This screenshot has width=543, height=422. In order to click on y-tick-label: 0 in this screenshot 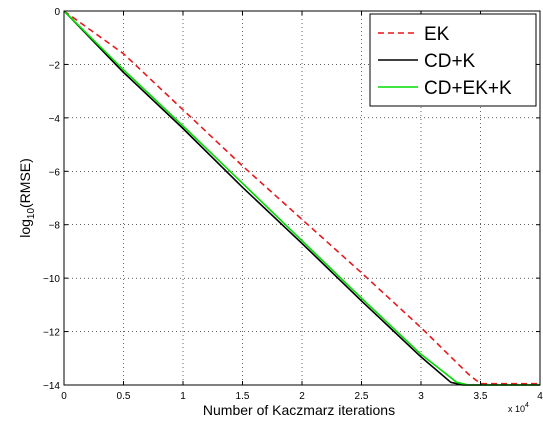, I will do `click(57, 12)`.